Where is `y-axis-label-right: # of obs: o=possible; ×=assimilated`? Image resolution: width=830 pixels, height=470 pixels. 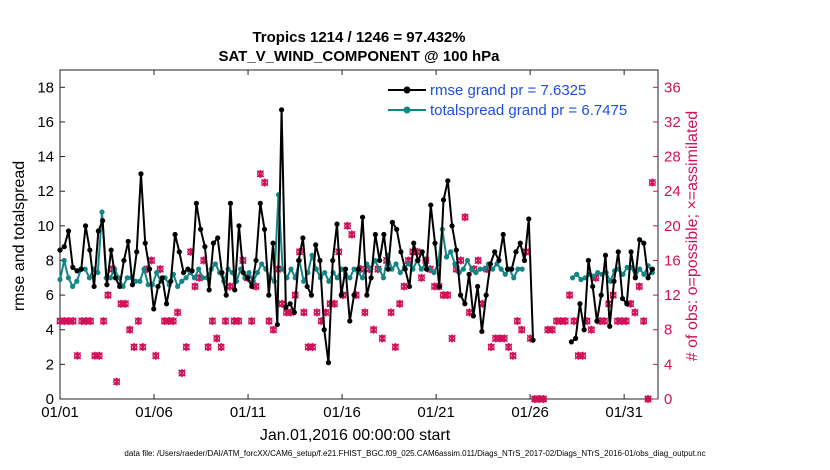 y-axis-label-right: # of obs: o=possible; ×=assimilated is located at coordinates (692, 236).